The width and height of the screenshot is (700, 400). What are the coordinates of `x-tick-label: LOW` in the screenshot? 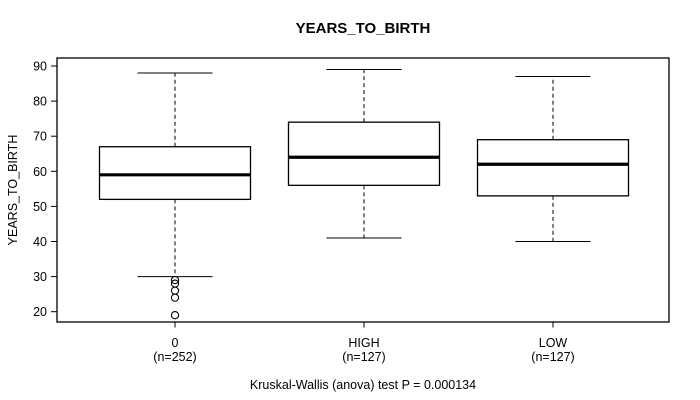 It's located at (553, 343).